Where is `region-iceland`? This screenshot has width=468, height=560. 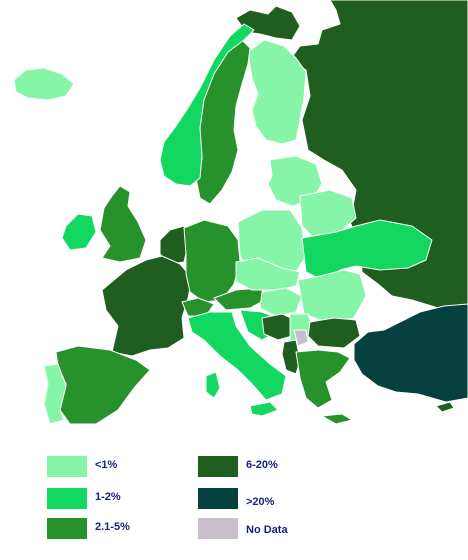
region-iceland is located at coordinates (44, 84).